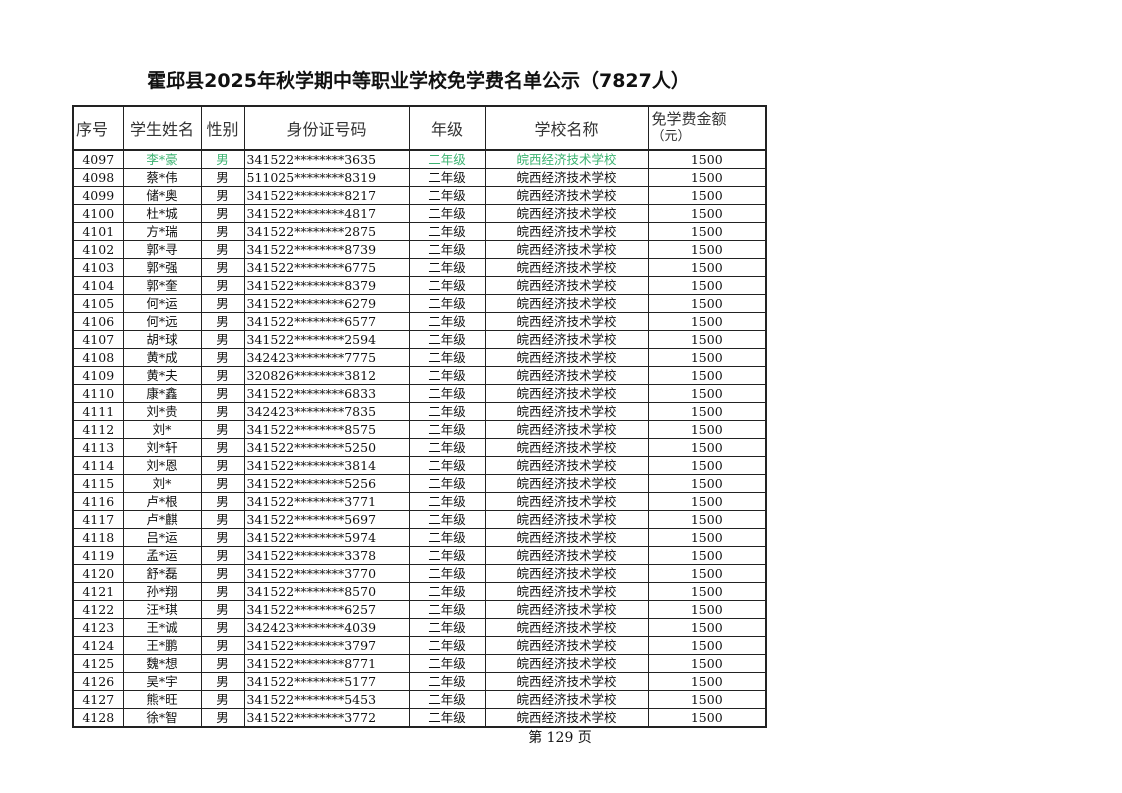  Describe the element at coordinates (98, 375) in the screenshot. I see `row-index: 4109` at that location.